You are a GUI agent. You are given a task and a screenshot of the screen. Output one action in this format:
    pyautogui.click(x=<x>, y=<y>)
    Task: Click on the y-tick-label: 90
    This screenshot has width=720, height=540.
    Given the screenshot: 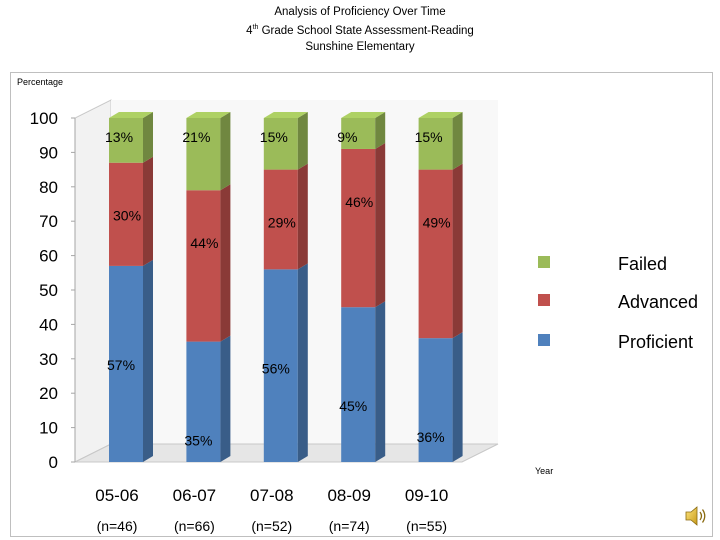 What is the action you would take?
    pyautogui.click(x=48, y=152)
    